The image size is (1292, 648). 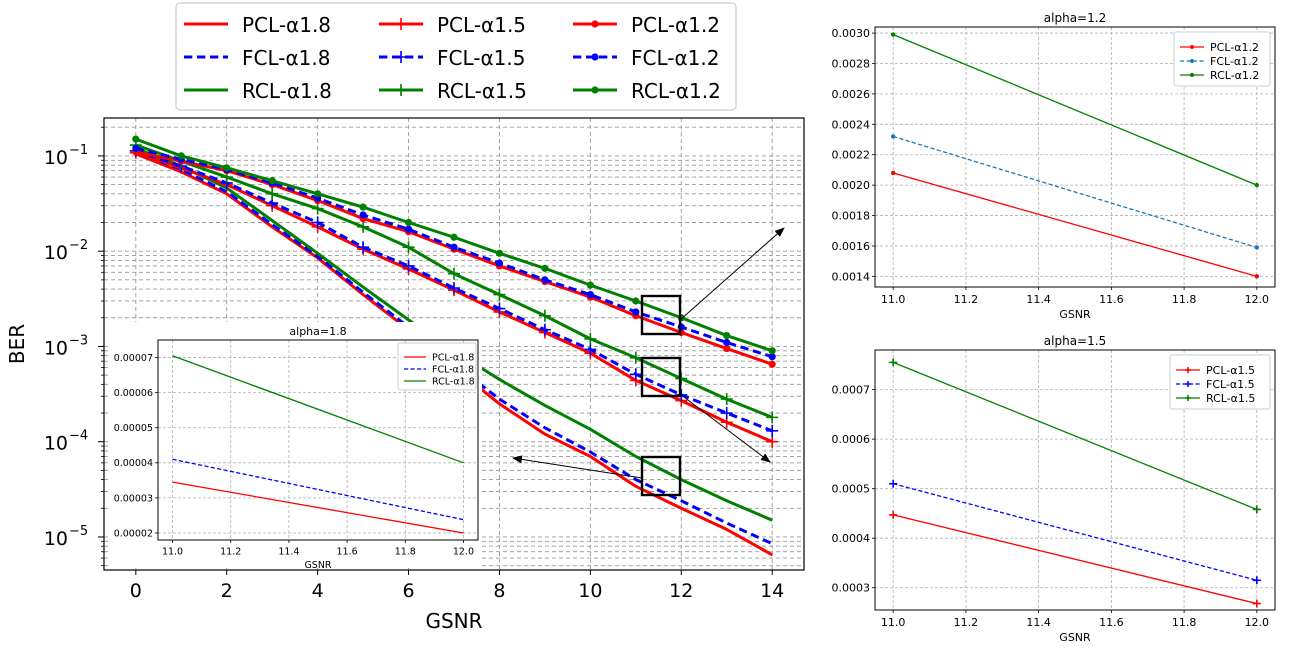 I want to click on x-tick-label: 8, so click(x=499, y=591).